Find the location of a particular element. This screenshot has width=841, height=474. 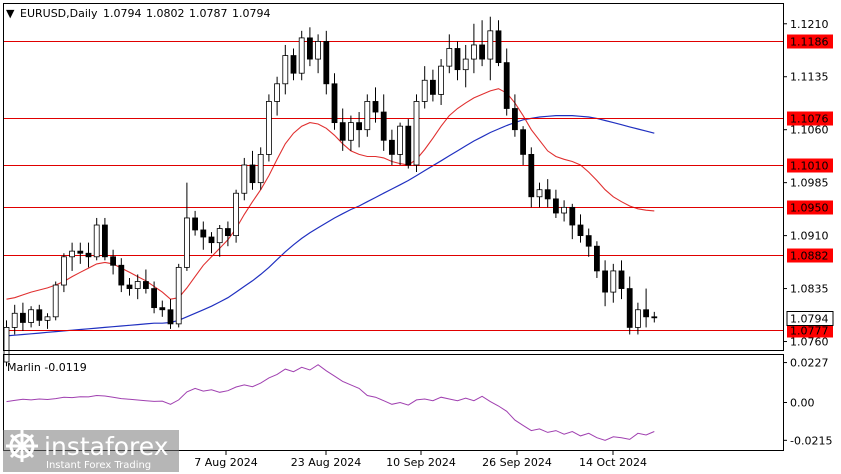

time-tick-label: 23 Aug 2024 is located at coordinates (326, 462).